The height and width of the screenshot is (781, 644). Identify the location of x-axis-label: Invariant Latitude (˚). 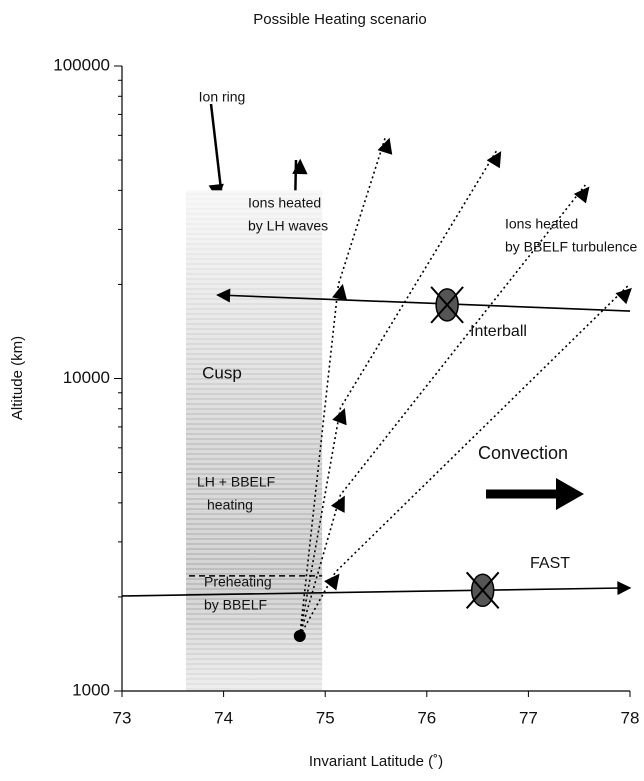
(376, 761).